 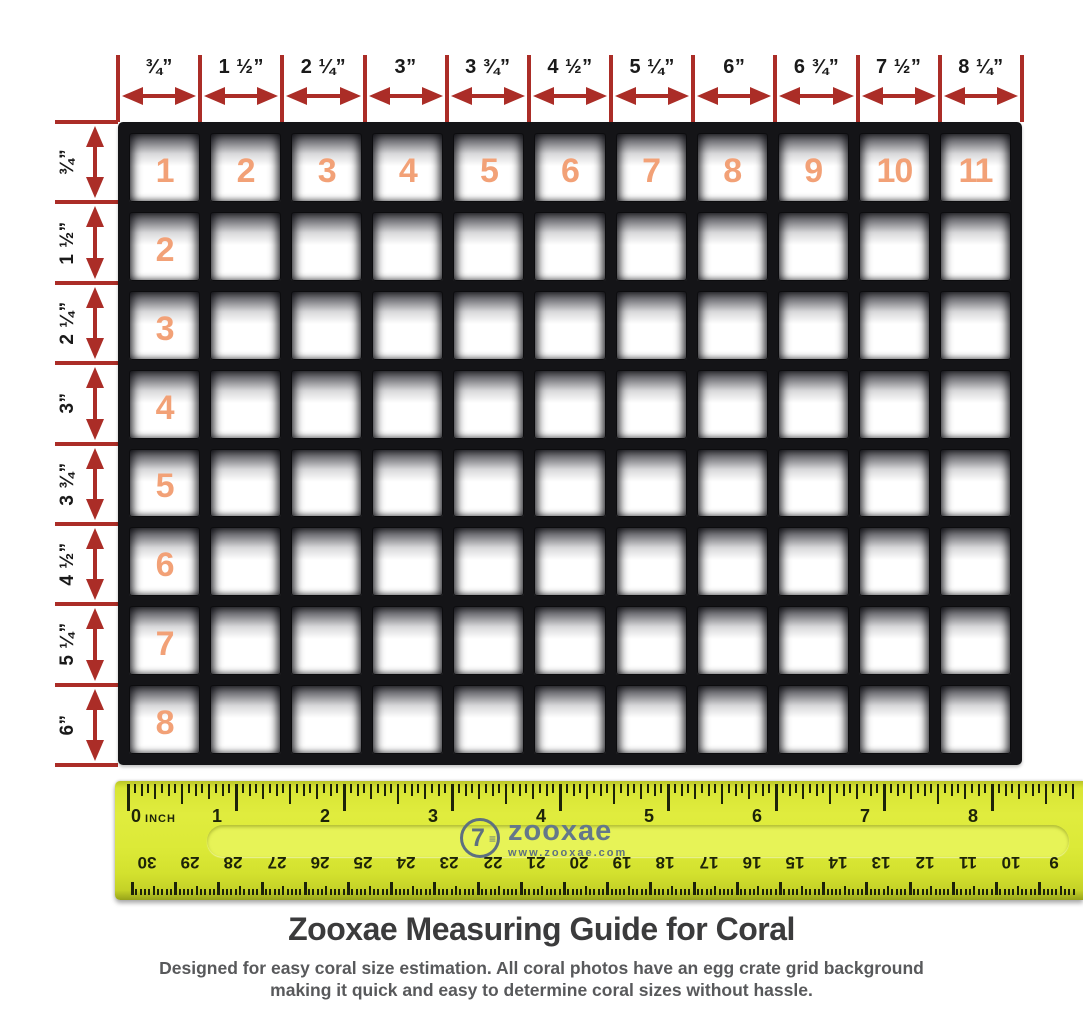 What do you see at coordinates (975, 167) in the screenshot?
I see `grid-cell: 11` at bounding box center [975, 167].